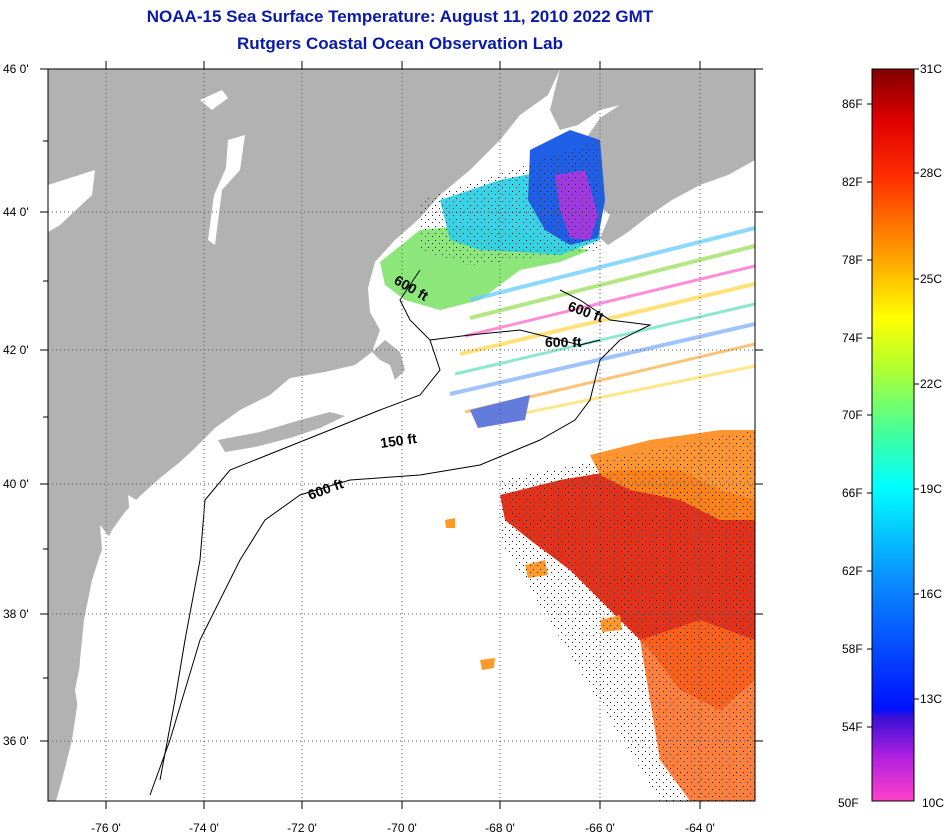 The image size is (952, 840). What do you see at coordinates (848, 803) in the screenshot?
I see `colorbar-f-label: 50F` at bounding box center [848, 803].